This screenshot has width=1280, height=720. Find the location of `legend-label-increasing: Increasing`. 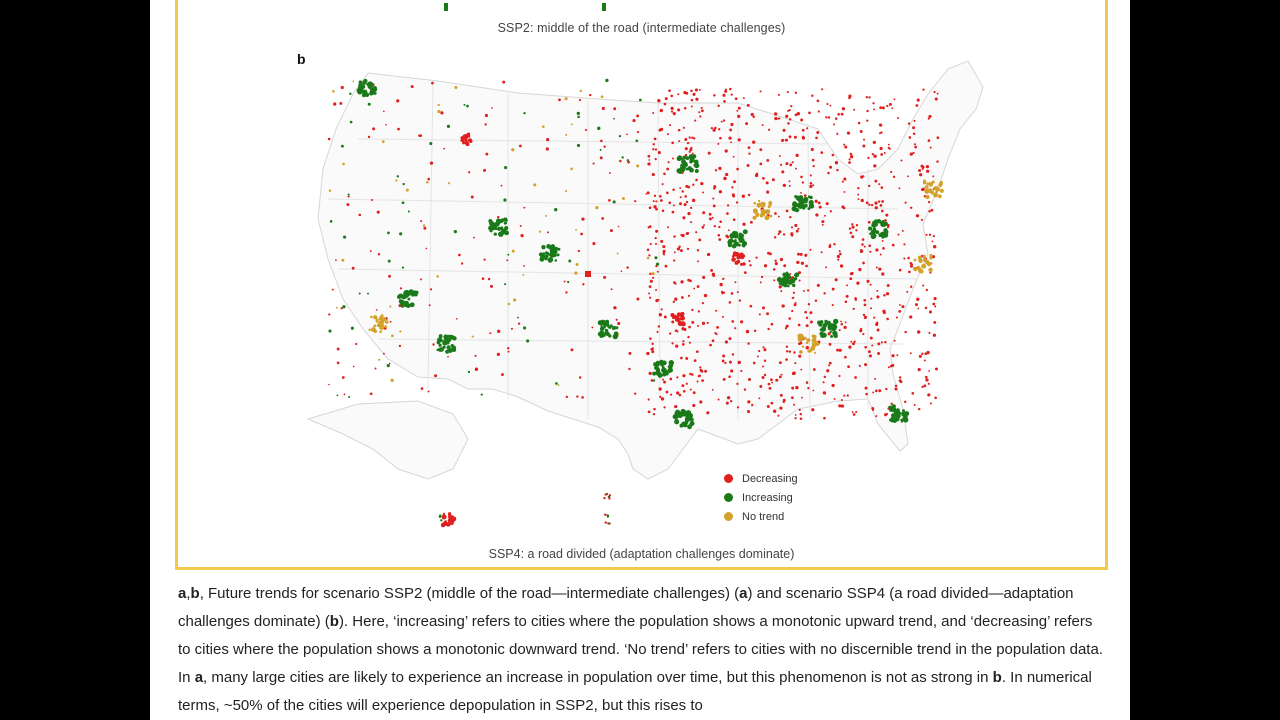

legend-label-increasing: Increasing is located at coordinates (767, 497).